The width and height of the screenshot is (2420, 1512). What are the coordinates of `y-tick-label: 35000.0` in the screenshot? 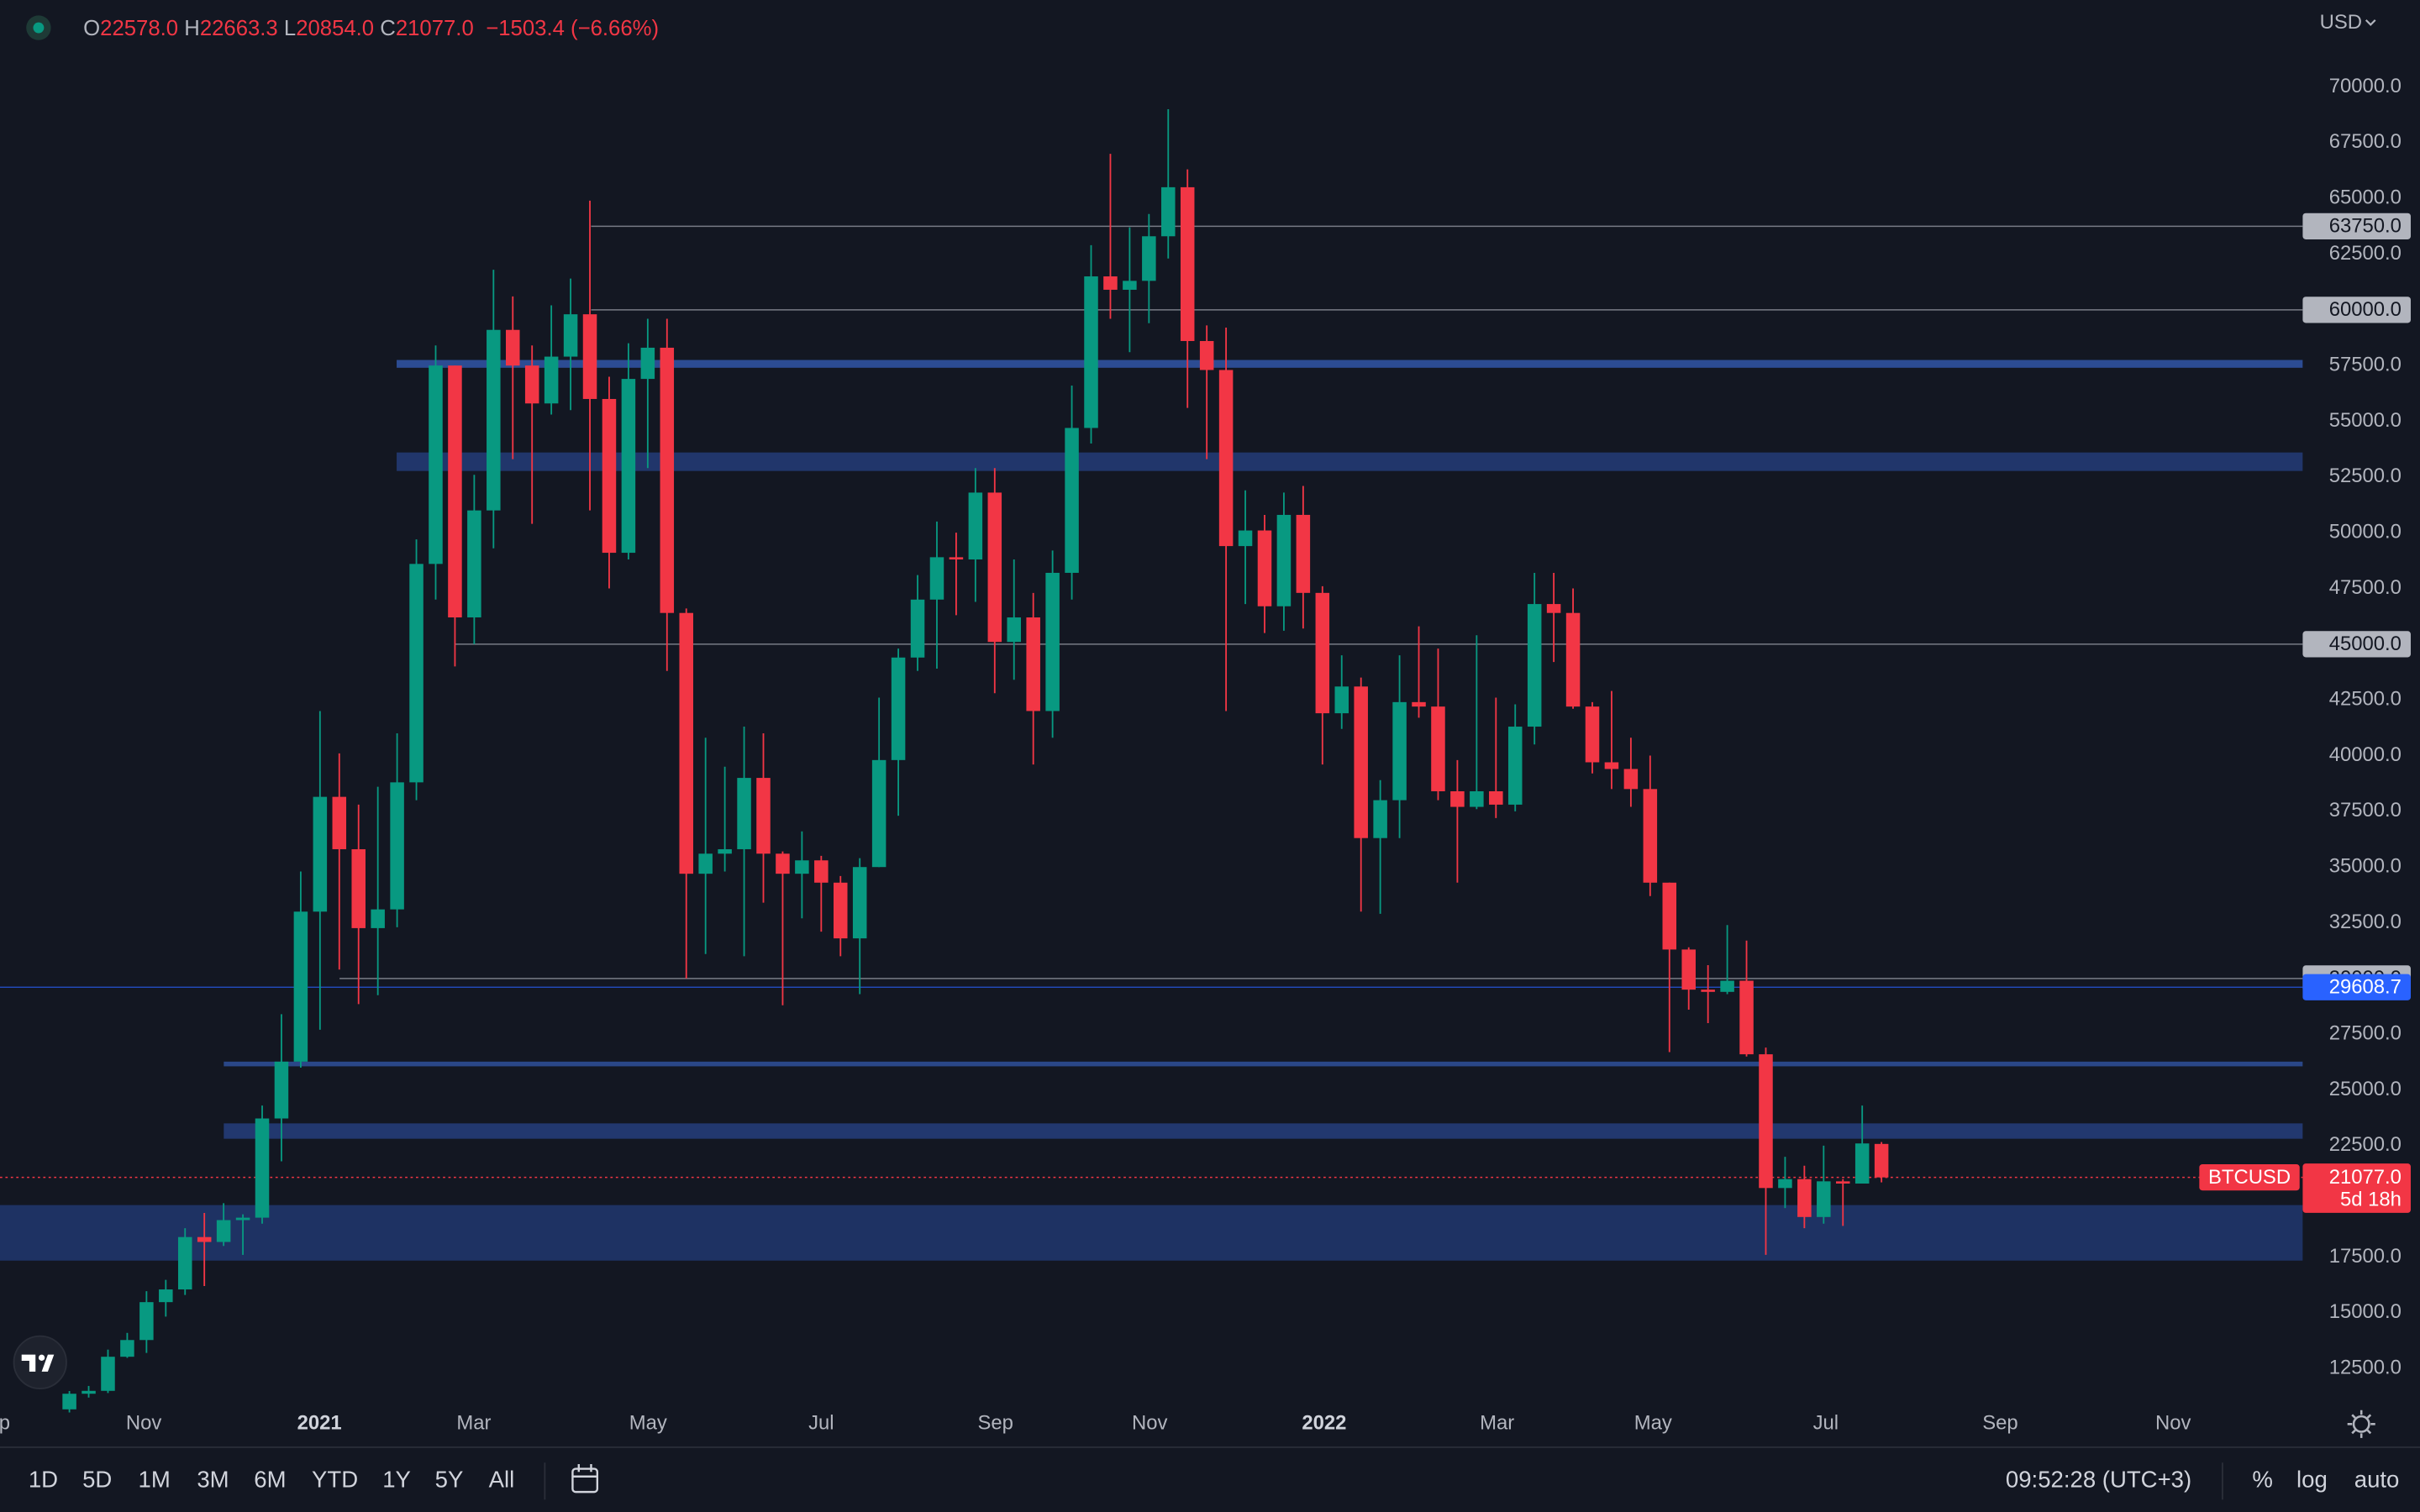 It's located at (2365, 866).